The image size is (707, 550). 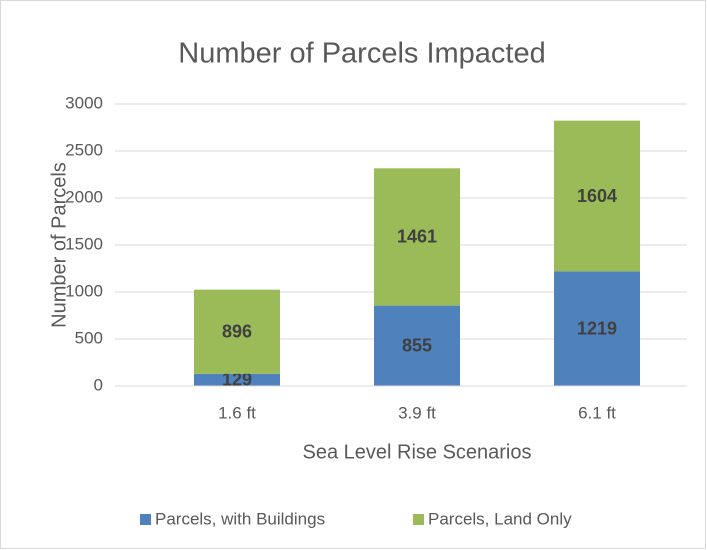 I want to click on chart-title: Number of Parcels Impacted, so click(x=361, y=54).